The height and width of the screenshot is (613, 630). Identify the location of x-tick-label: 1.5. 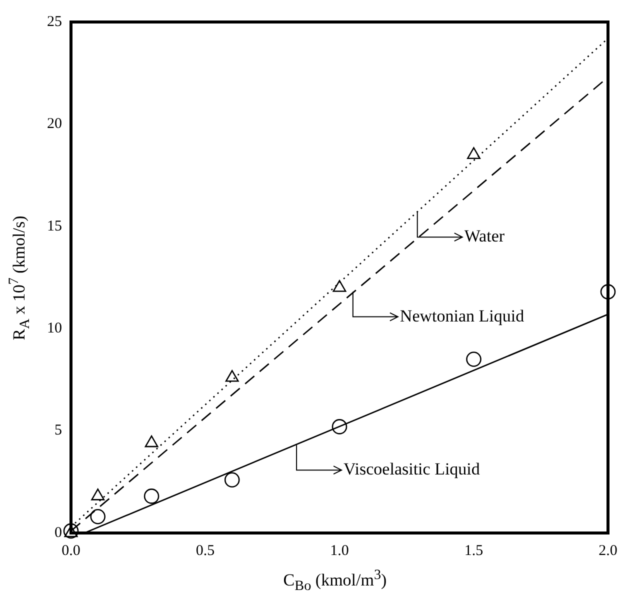
(474, 550).